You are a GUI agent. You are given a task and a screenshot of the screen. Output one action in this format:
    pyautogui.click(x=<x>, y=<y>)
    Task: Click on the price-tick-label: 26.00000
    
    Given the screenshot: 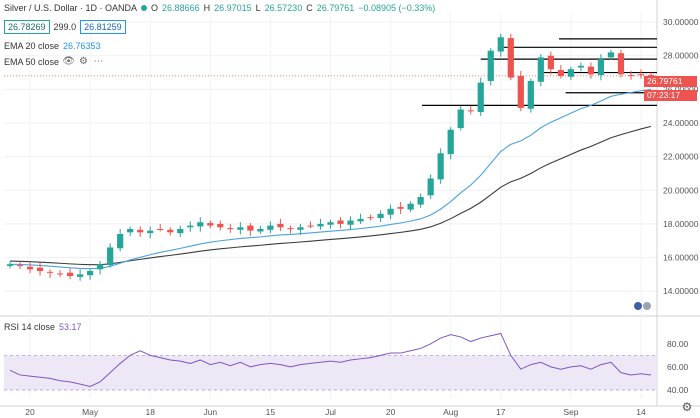 What is the action you would take?
    pyautogui.click(x=681, y=89)
    